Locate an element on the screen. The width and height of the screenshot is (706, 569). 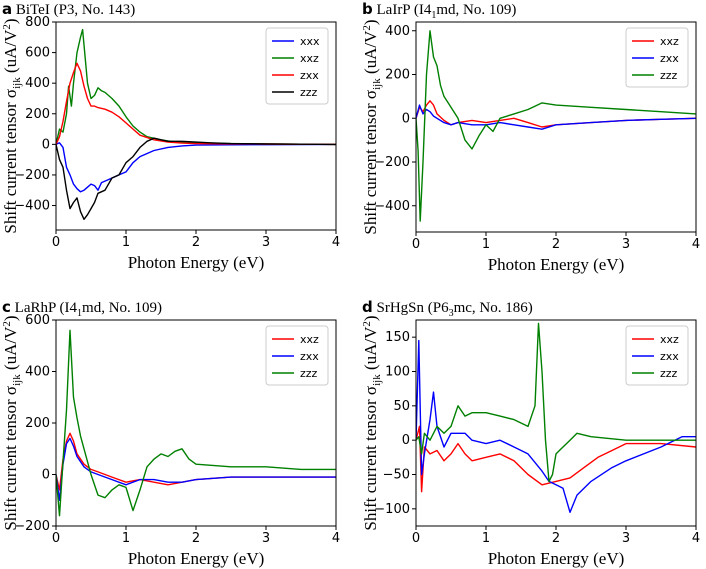
panel-compound: LaRhP is located at coordinates (35, 308).